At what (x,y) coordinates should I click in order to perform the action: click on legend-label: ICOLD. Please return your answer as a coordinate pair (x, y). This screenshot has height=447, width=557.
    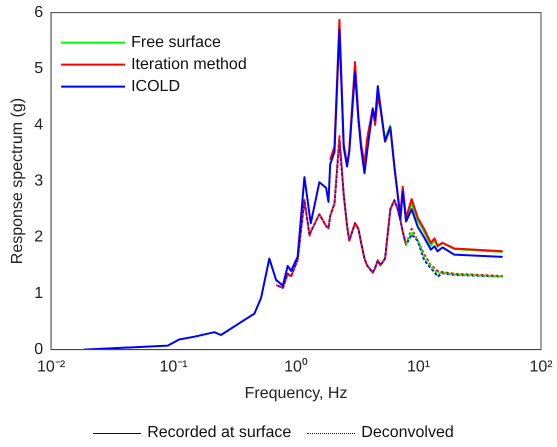
    Looking at the image, I should click on (155, 87).